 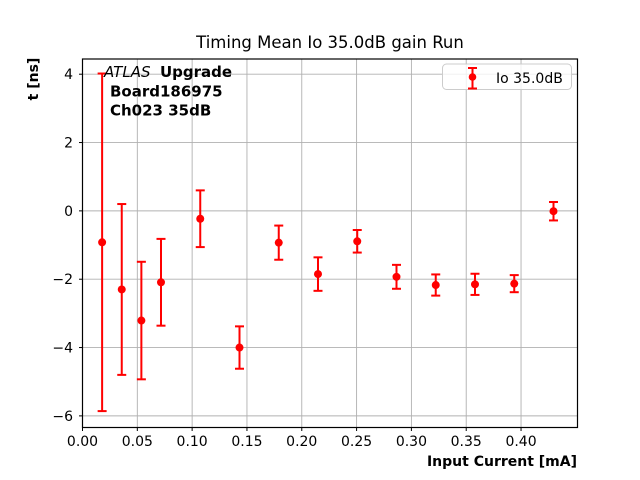 I want to click on channel-id: Ch023 35dB, so click(x=160, y=111).